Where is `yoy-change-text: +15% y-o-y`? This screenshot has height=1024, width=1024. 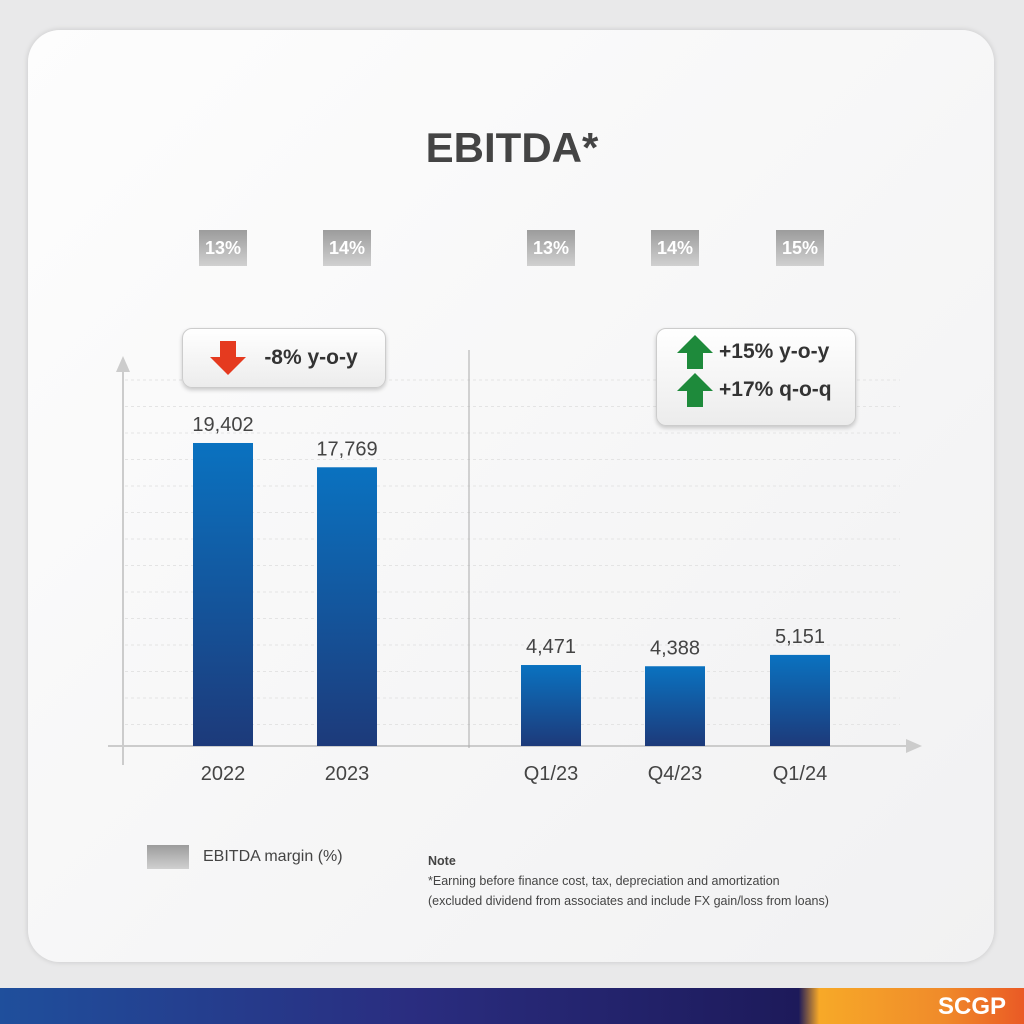 yoy-change-text: +15% y-o-y is located at coordinates (774, 351).